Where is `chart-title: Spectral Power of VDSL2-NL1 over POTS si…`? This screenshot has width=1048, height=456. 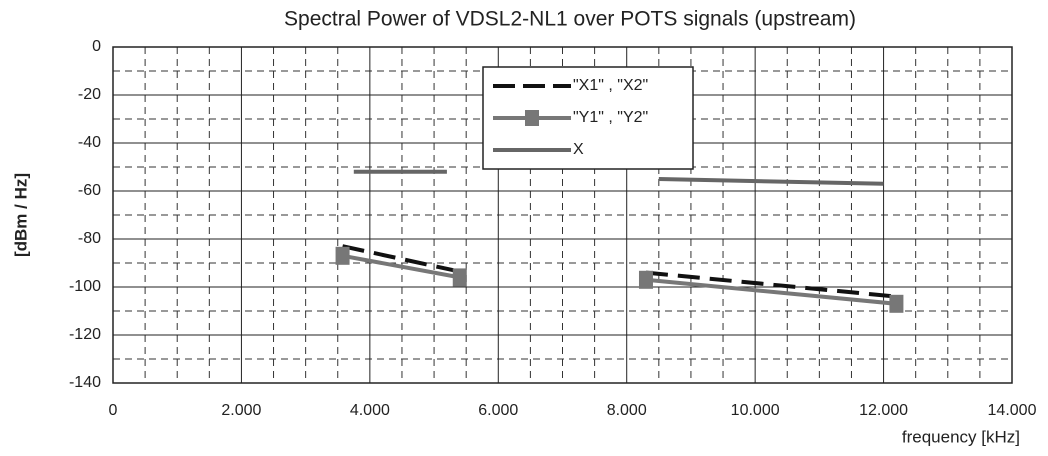
chart-title: Spectral Power of VDSL2-NL1 over POTS si… is located at coordinates (570, 19).